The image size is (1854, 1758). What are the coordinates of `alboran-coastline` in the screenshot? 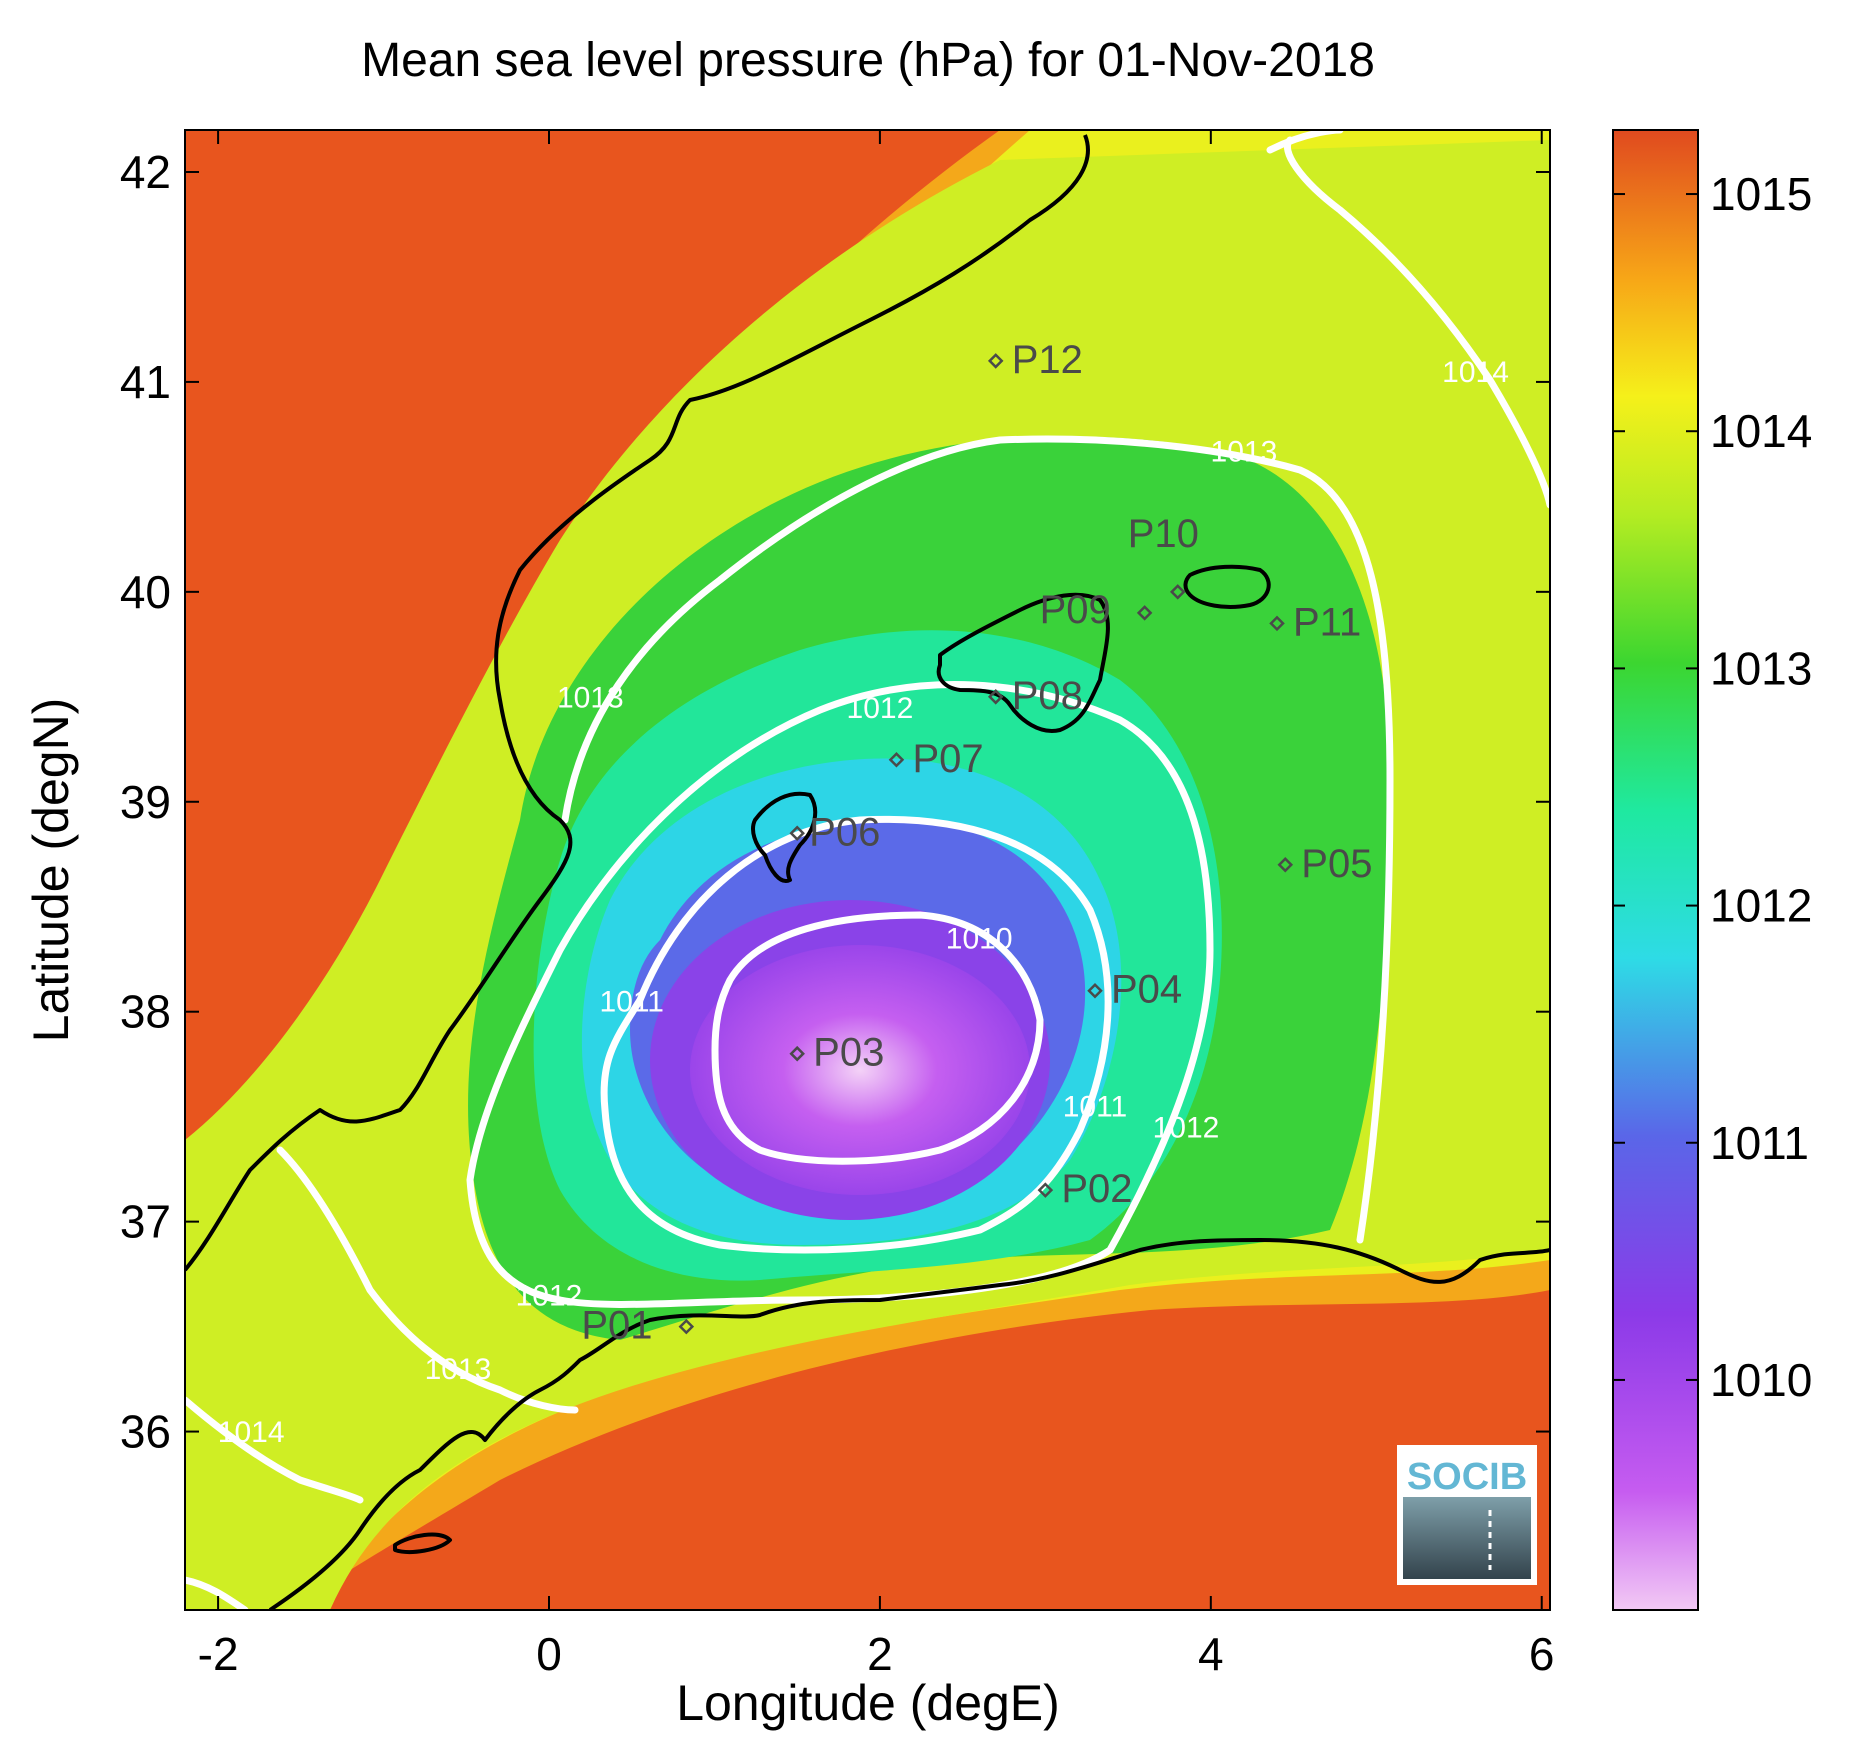 It's located at (422, 1543).